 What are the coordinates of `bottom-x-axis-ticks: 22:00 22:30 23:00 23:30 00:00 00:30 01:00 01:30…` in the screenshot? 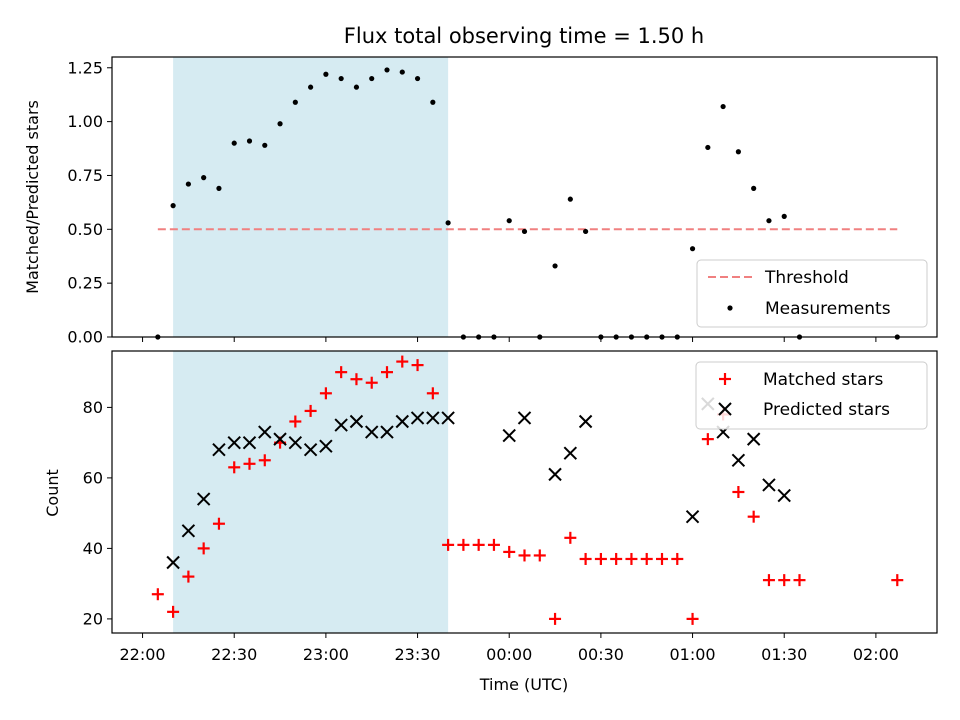 It's located at (509, 648).